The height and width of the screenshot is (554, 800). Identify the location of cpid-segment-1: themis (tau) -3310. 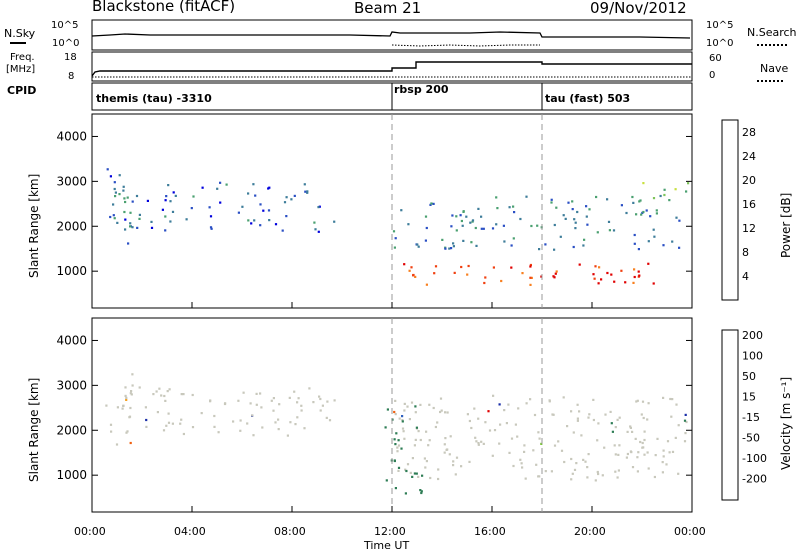
(154, 98).